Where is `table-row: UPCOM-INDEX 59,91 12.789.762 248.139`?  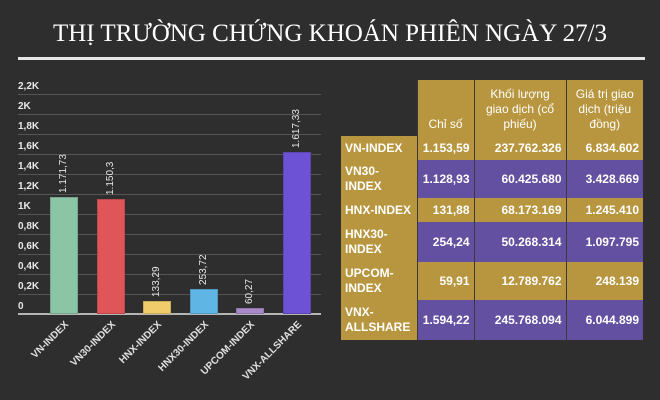
table-row: UPCOM-INDEX 59,91 12.789.762 248.139 is located at coordinates (492, 281).